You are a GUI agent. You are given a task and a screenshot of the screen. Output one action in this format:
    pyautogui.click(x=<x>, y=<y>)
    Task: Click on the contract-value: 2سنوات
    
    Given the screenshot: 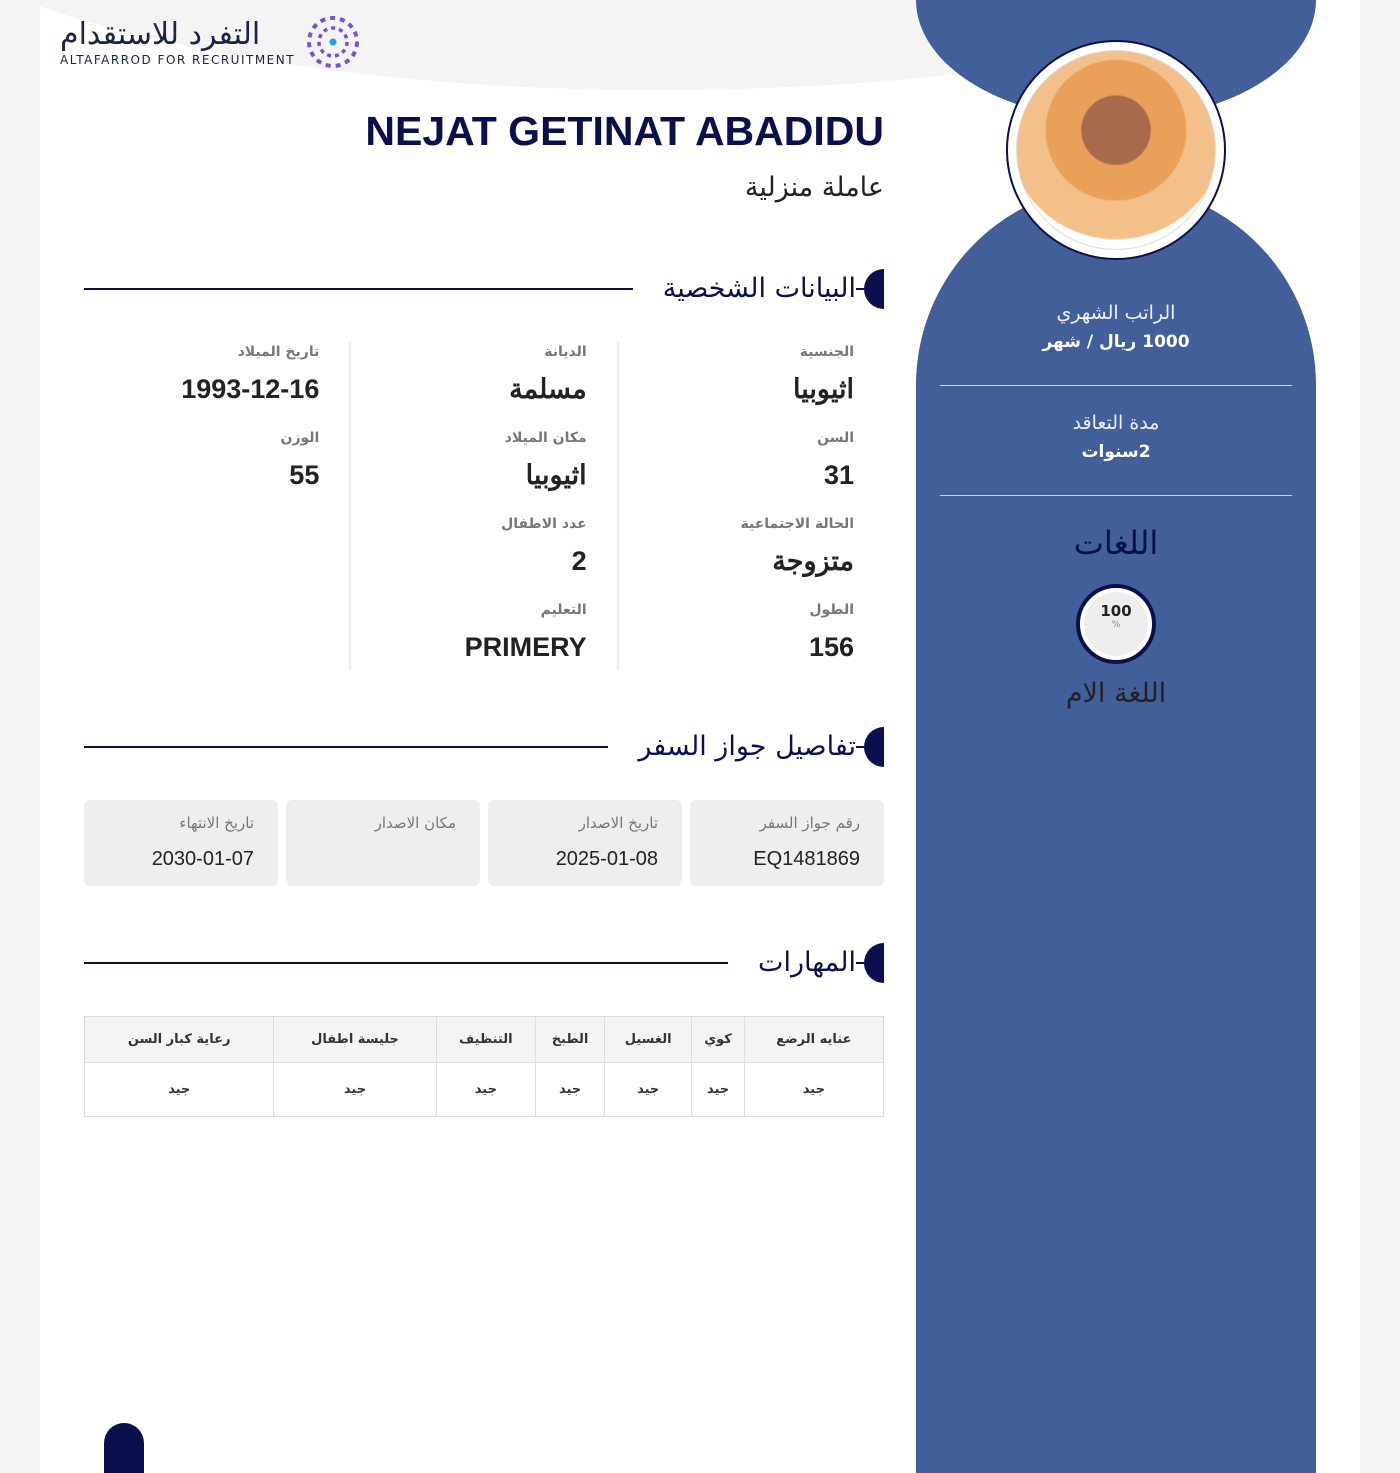 What is the action you would take?
    pyautogui.click(x=1116, y=452)
    